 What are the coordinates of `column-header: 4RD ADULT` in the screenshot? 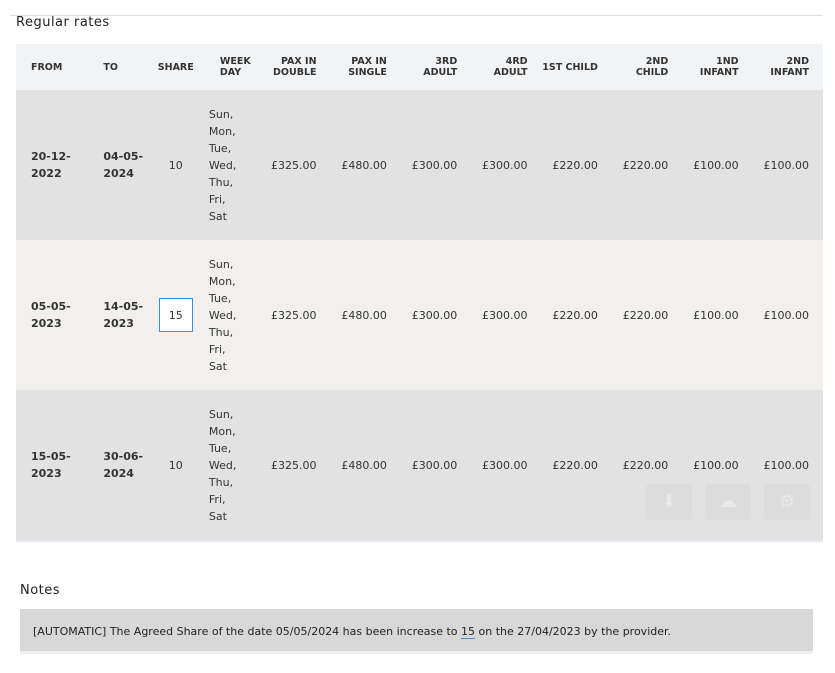 It's located at (506, 67).